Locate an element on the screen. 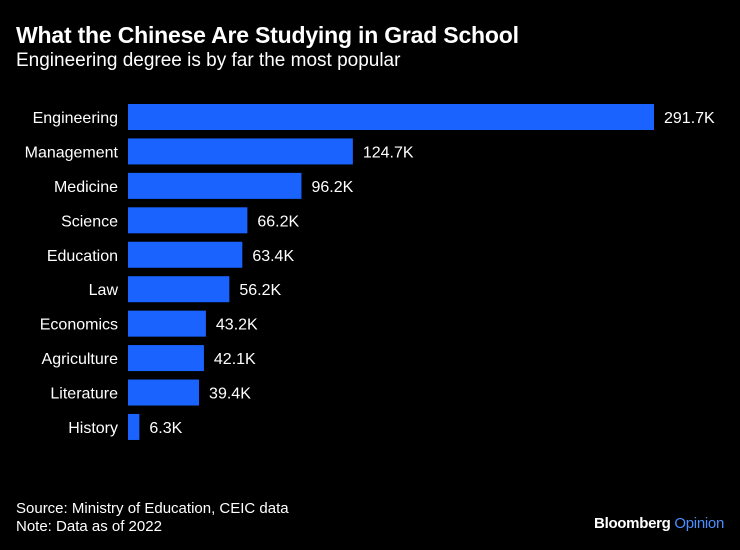 This screenshot has width=740, height=550. bar-education is located at coordinates (185, 254).